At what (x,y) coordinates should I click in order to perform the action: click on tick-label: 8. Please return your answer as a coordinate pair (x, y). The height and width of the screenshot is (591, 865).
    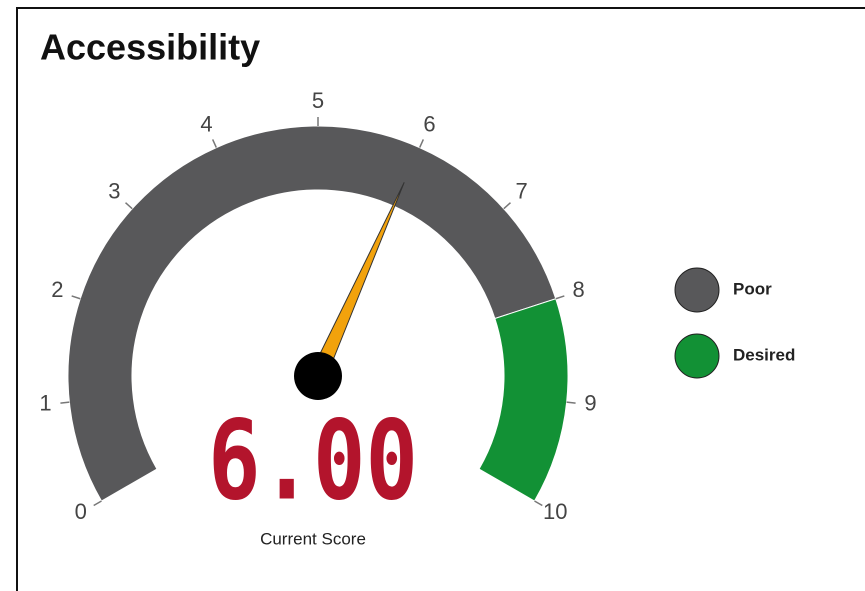
    Looking at the image, I should click on (578, 289).